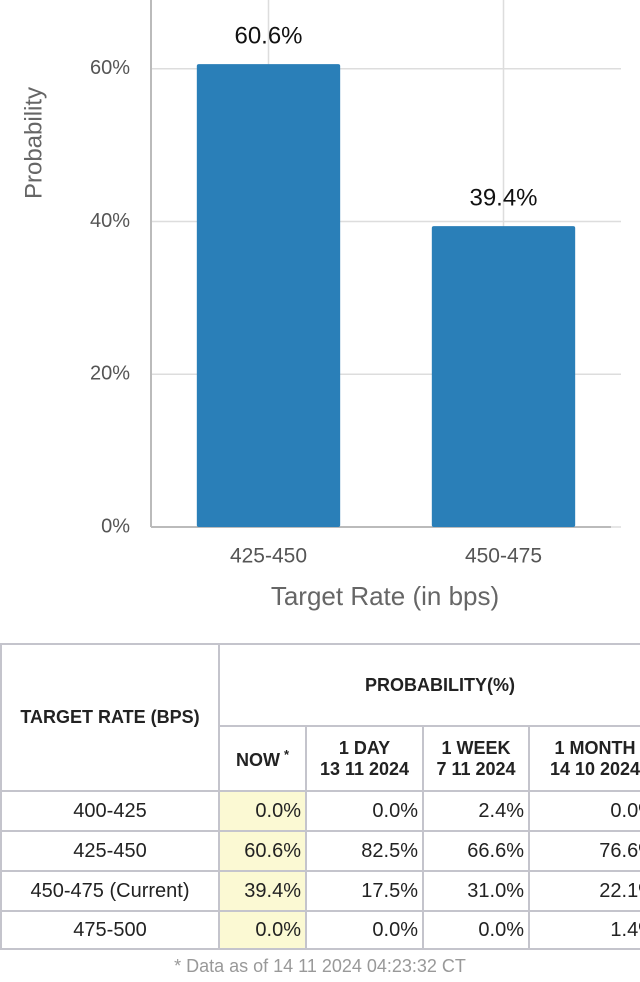 Image resolution: width=640 pixels, height=982 pixels. Describe the element at coordinates (476, 851) in the screenshot. I see `probability-cell: 66.6%` at that location.